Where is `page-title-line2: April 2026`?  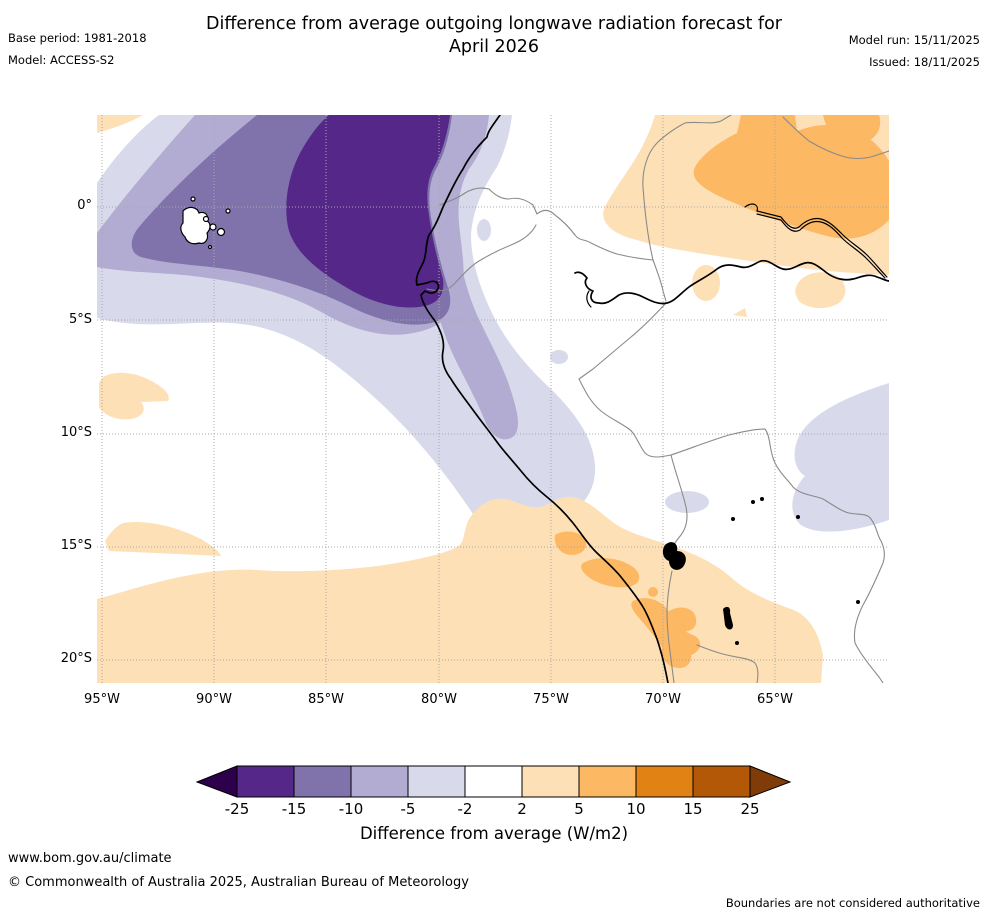 page-title-line2: April 2026 is located at coordinates (494, 47).